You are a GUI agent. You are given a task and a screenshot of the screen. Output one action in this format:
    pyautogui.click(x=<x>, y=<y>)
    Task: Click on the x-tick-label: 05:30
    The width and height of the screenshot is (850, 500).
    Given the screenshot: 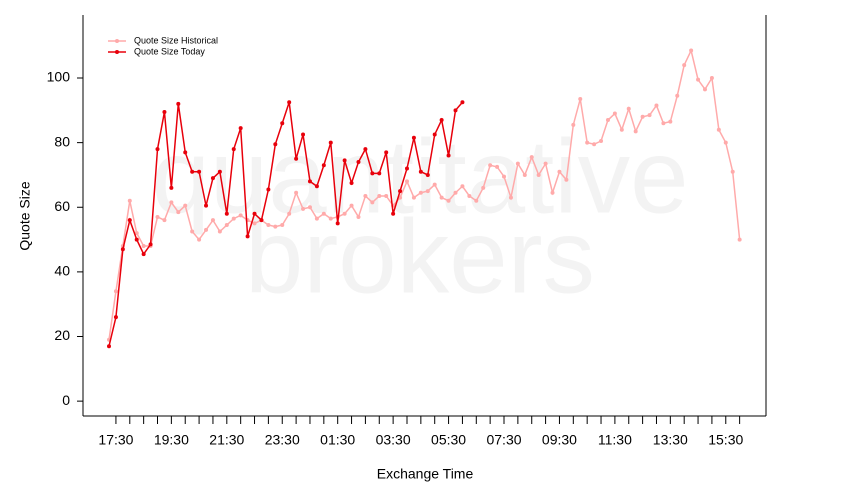 What is the action you would take?
    pyautogui.click(x=448, y=440)
    